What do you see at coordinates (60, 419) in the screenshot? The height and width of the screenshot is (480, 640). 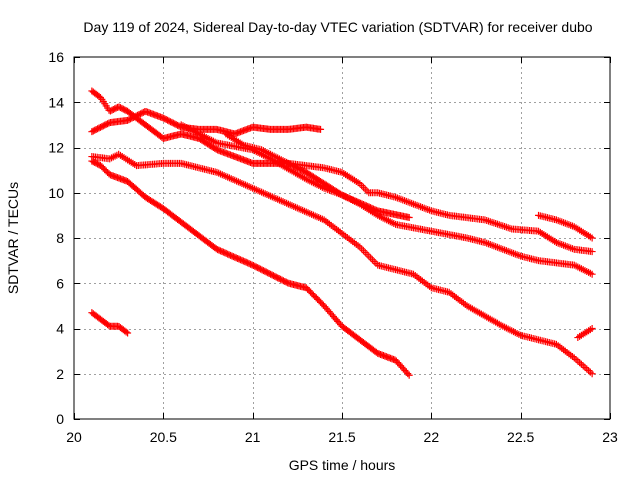 I see `y-tick-label: 0` at bounding box center [60, 419].